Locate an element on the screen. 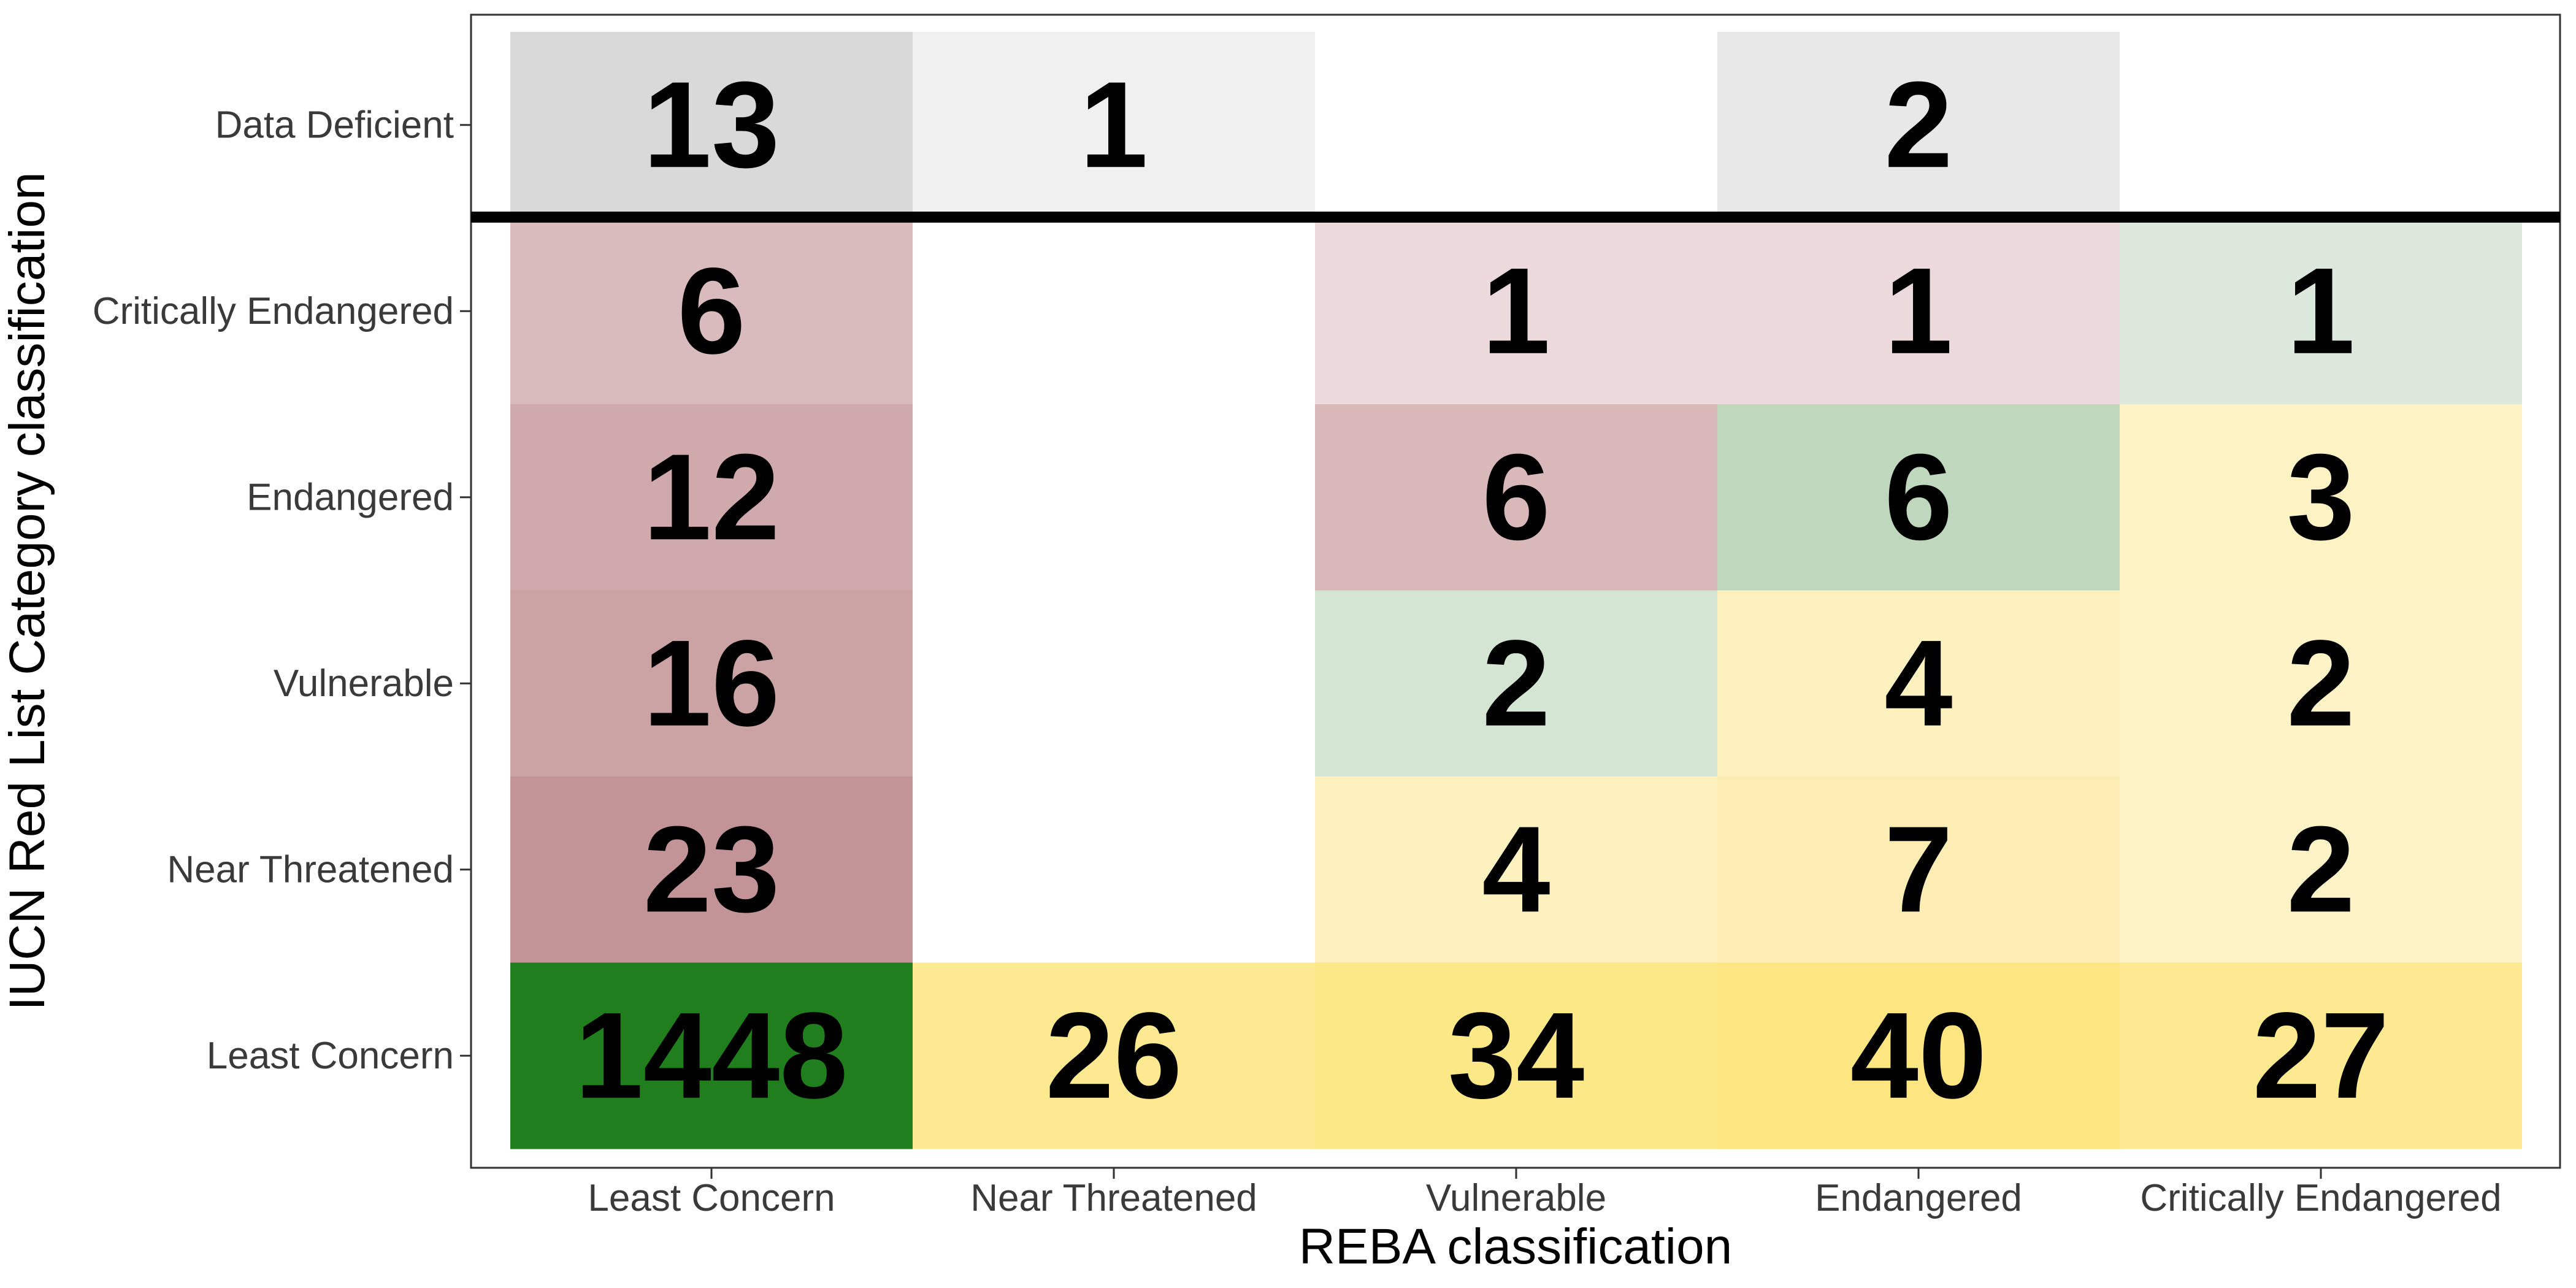 The width and height of the screenshot is (2576, 1288). cell-critically-endangered-x-endangered is located at coordinates (1918, 311).